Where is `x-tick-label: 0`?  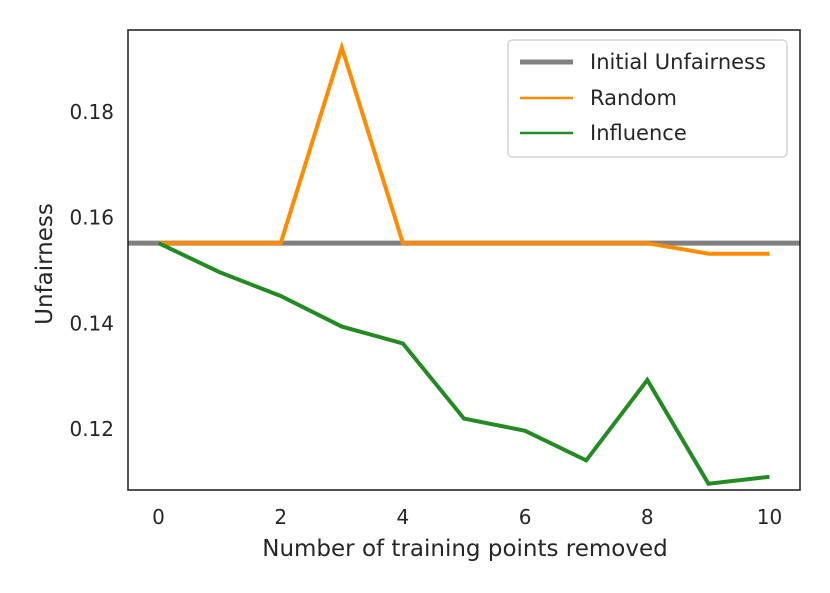 x-tick-label: 0 is located at coordinates (158, 517).